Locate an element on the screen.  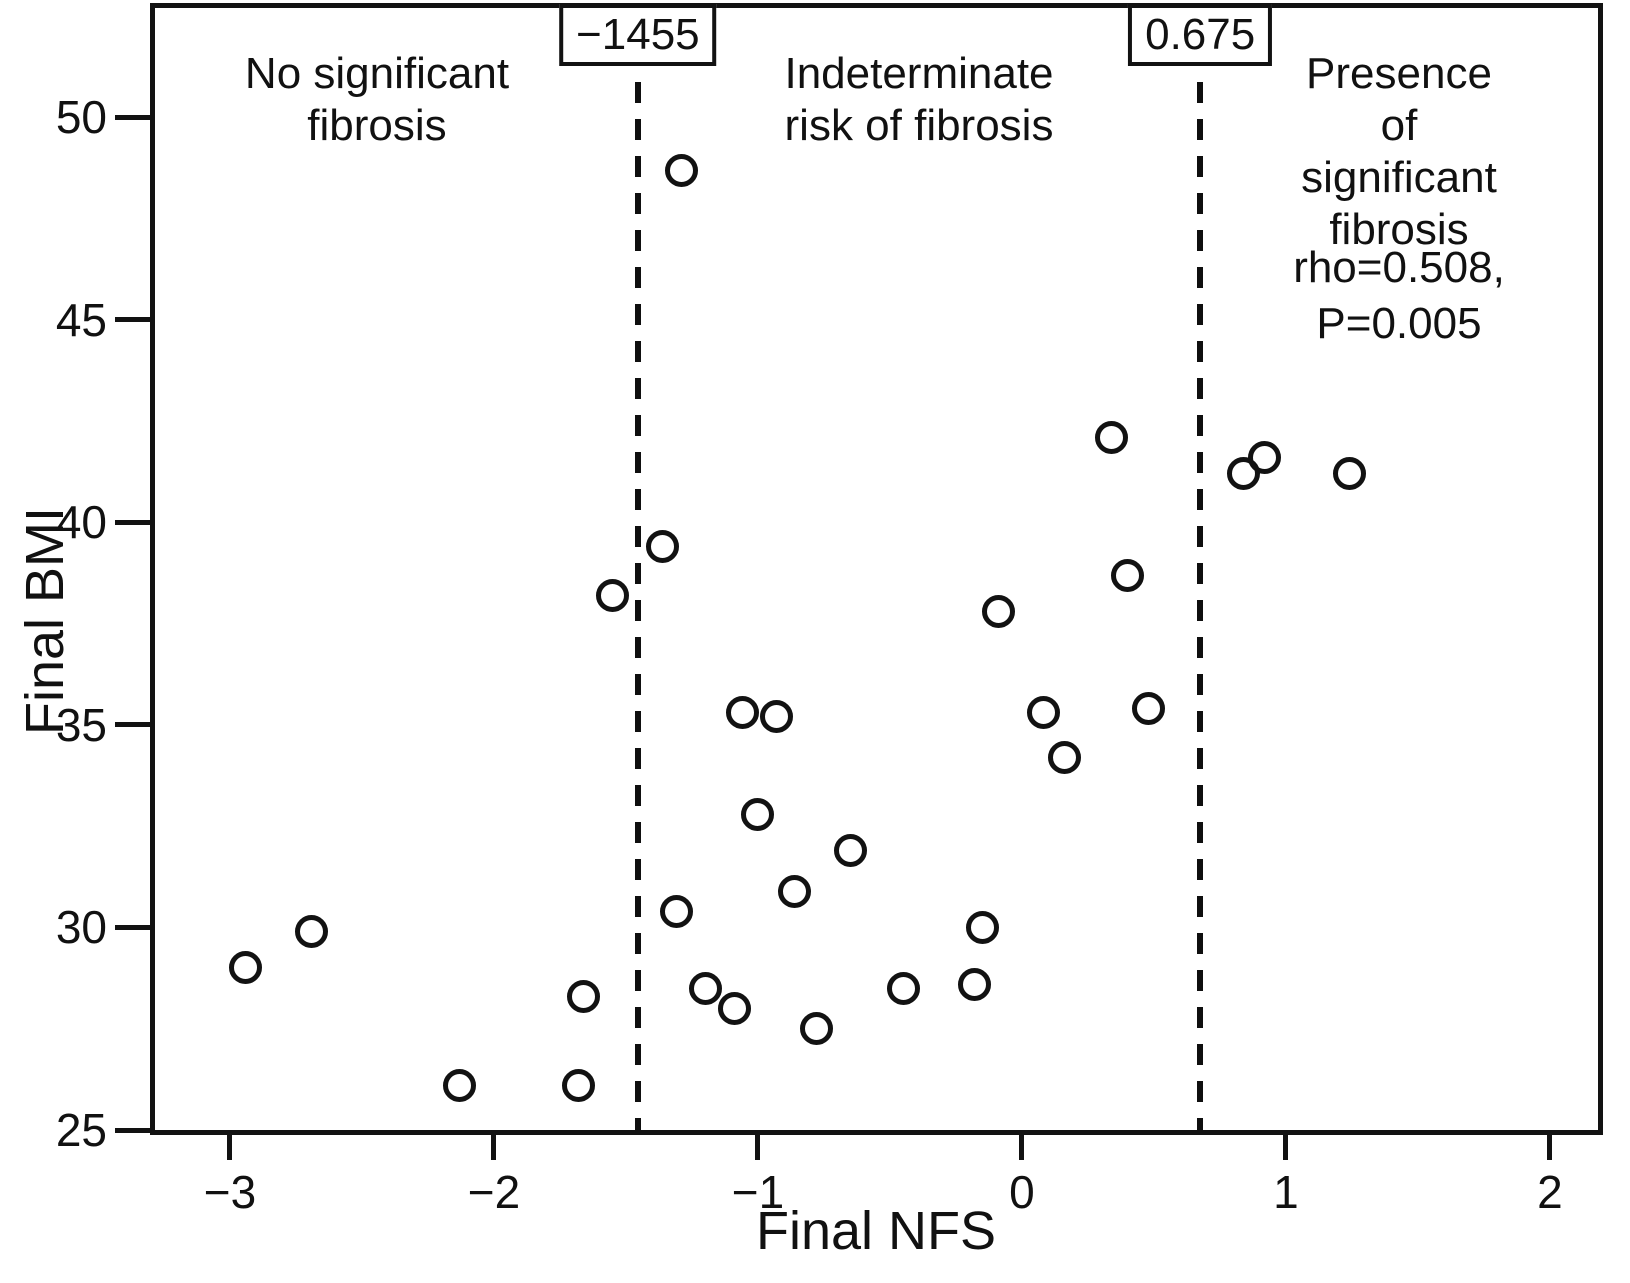
region-label-indeterminate-risk: Indeterminate risk of fibrosis is located at coordinates (919, 99).